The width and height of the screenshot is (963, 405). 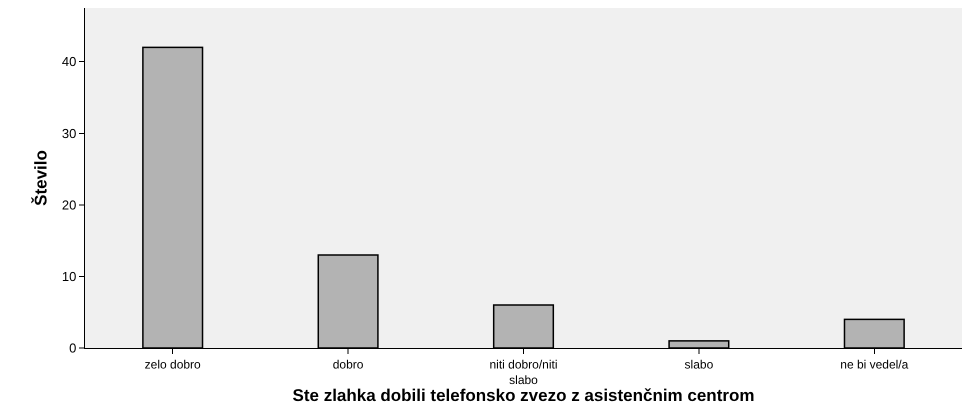 I want to click on x-tick-label: ne bi vedel/a, so click(x=874, y=364).